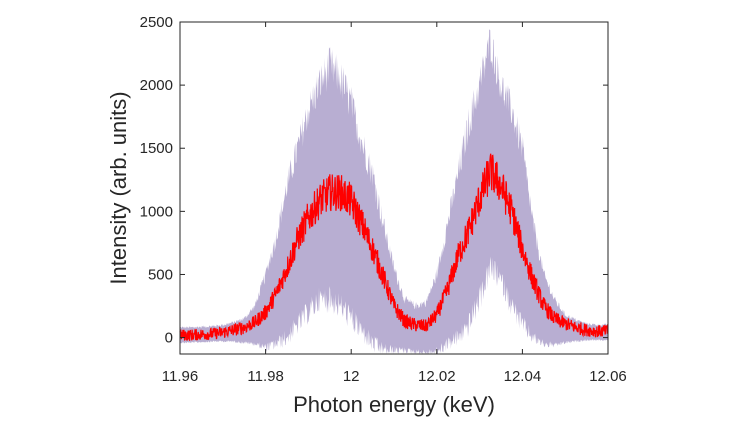  Describe the element at coordinates (265, 376) in the screenshot. I see `x-tick-label: 11.98` at that location.